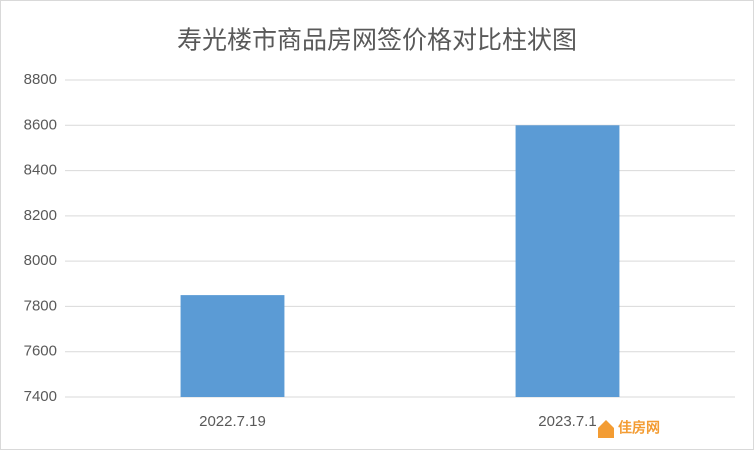  What do you see at coordinates (232, 421) in the screenshot?
I see `x-tick-label: 2022.7.19` at bounding box center [232, 421].